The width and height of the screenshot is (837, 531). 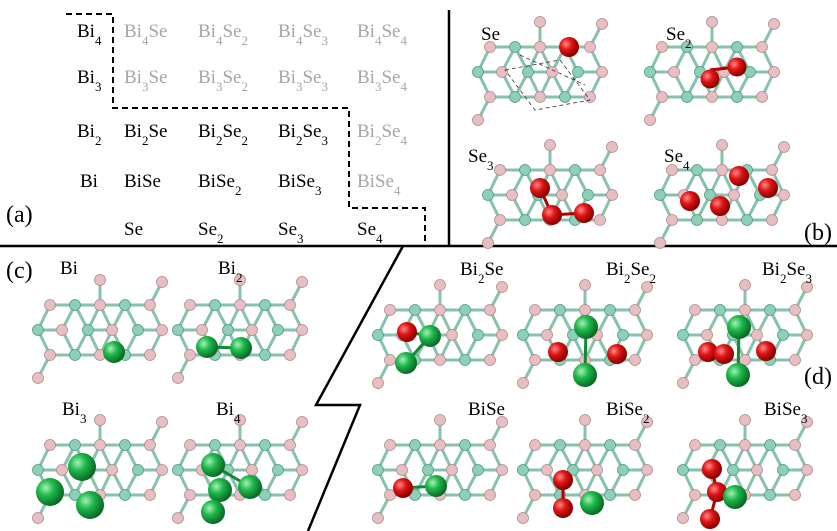 What do you see at coordinates (382, 134) in the screenshot?
I see `cell-bi2se4: Bi2Se4` at bounding box center [382, 134].